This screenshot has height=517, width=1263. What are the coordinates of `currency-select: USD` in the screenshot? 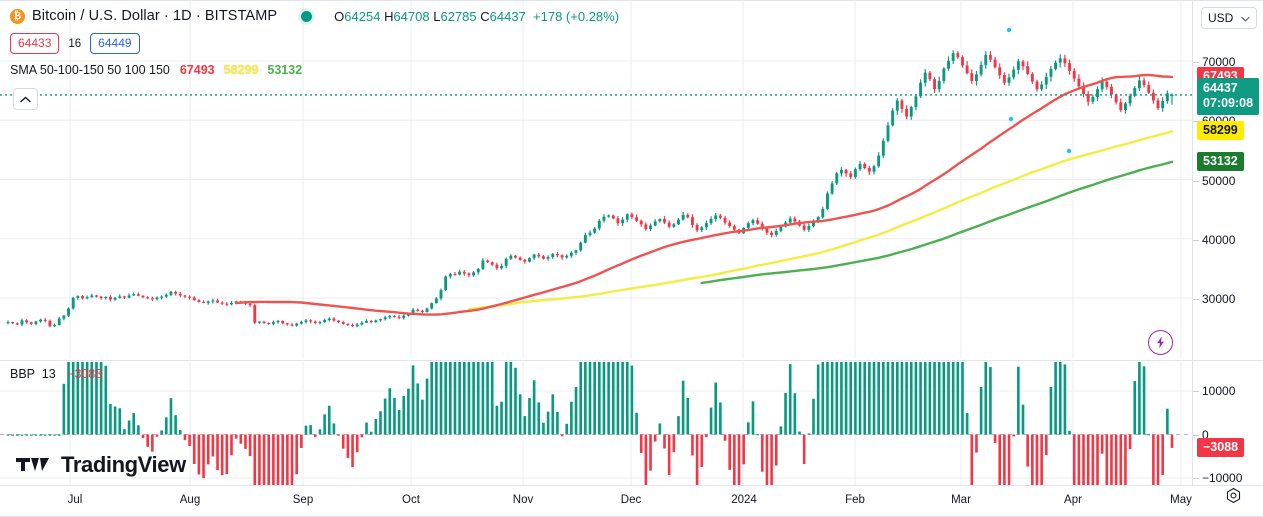 It's located at (1229, 18).